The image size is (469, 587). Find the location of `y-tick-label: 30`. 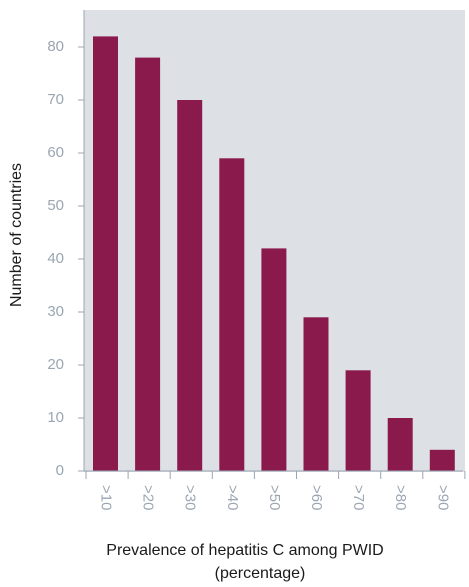

y-tick-label: 30 is located at coordinates (55, 311).